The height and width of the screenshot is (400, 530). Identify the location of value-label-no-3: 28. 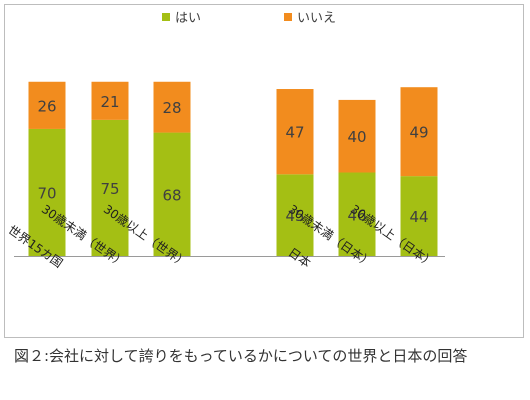
(171, 108).